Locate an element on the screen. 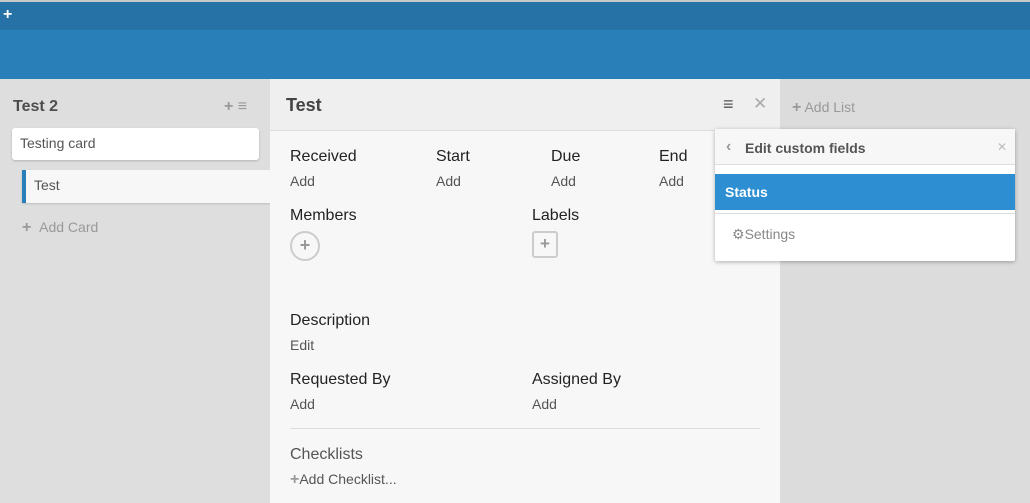 The image size is (1030, 503). description-edit: Edit is located at coordinates (302, 345).